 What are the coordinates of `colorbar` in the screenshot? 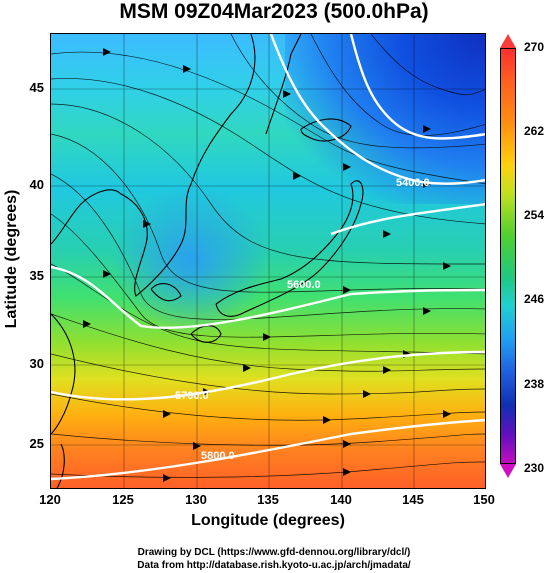 It's located at (508, 256).